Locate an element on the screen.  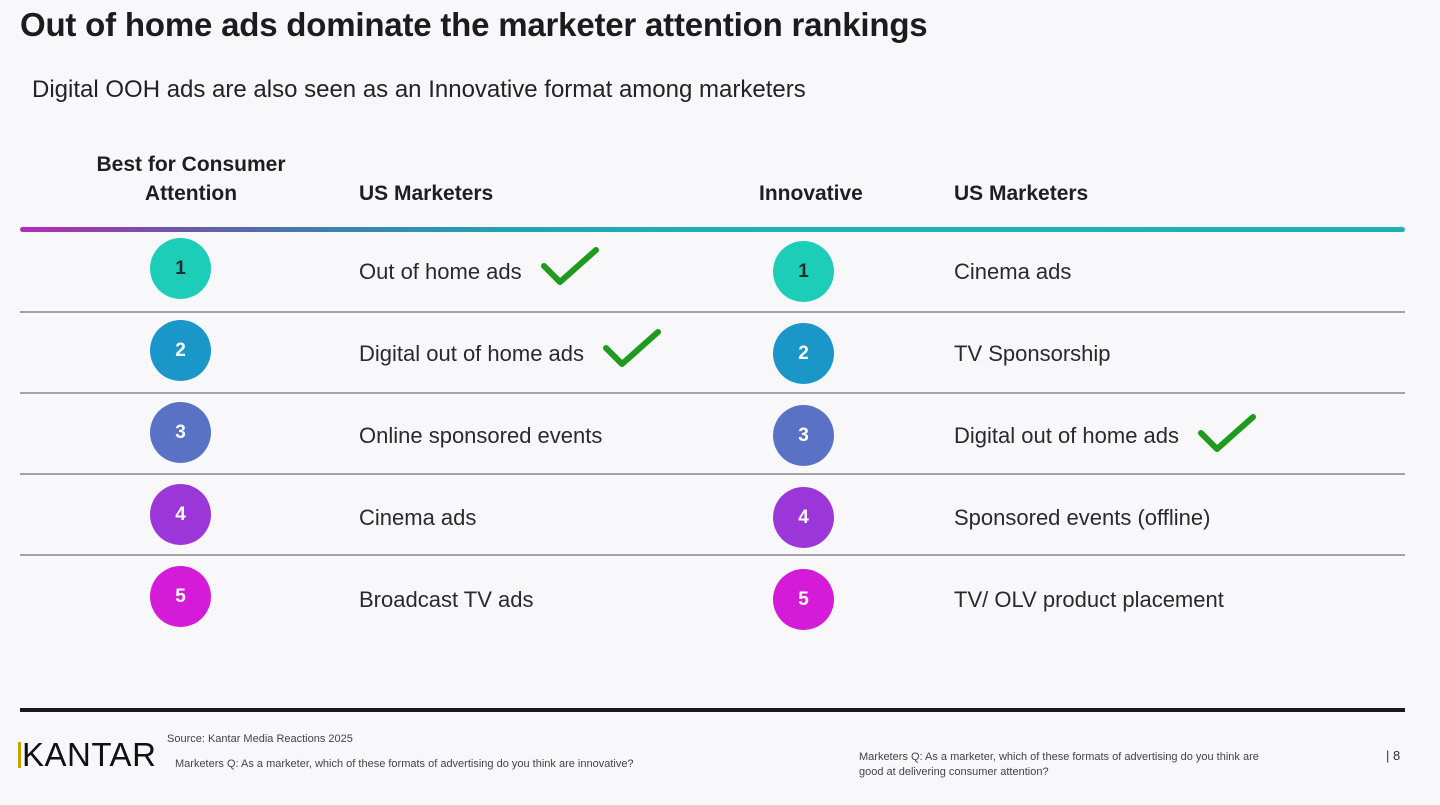
ranking-item-label: TV/ OLV product placement is located at coordinates (1089, 599).